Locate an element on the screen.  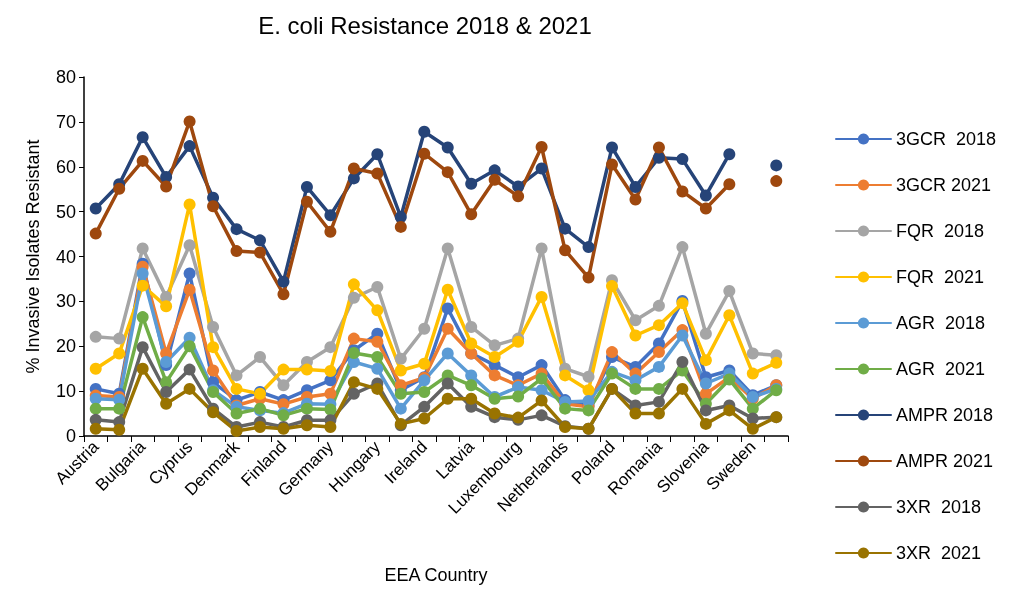
y-tick-label: 30 is located at coordinates (65, 301).